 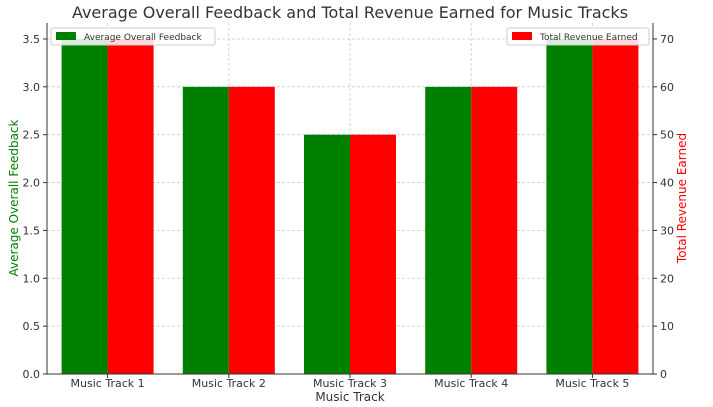 What do you see at coordinates (592, 383) in the screenshot?
I see `x-tick-label: Music Track 5` at bounding box center [592, 383].